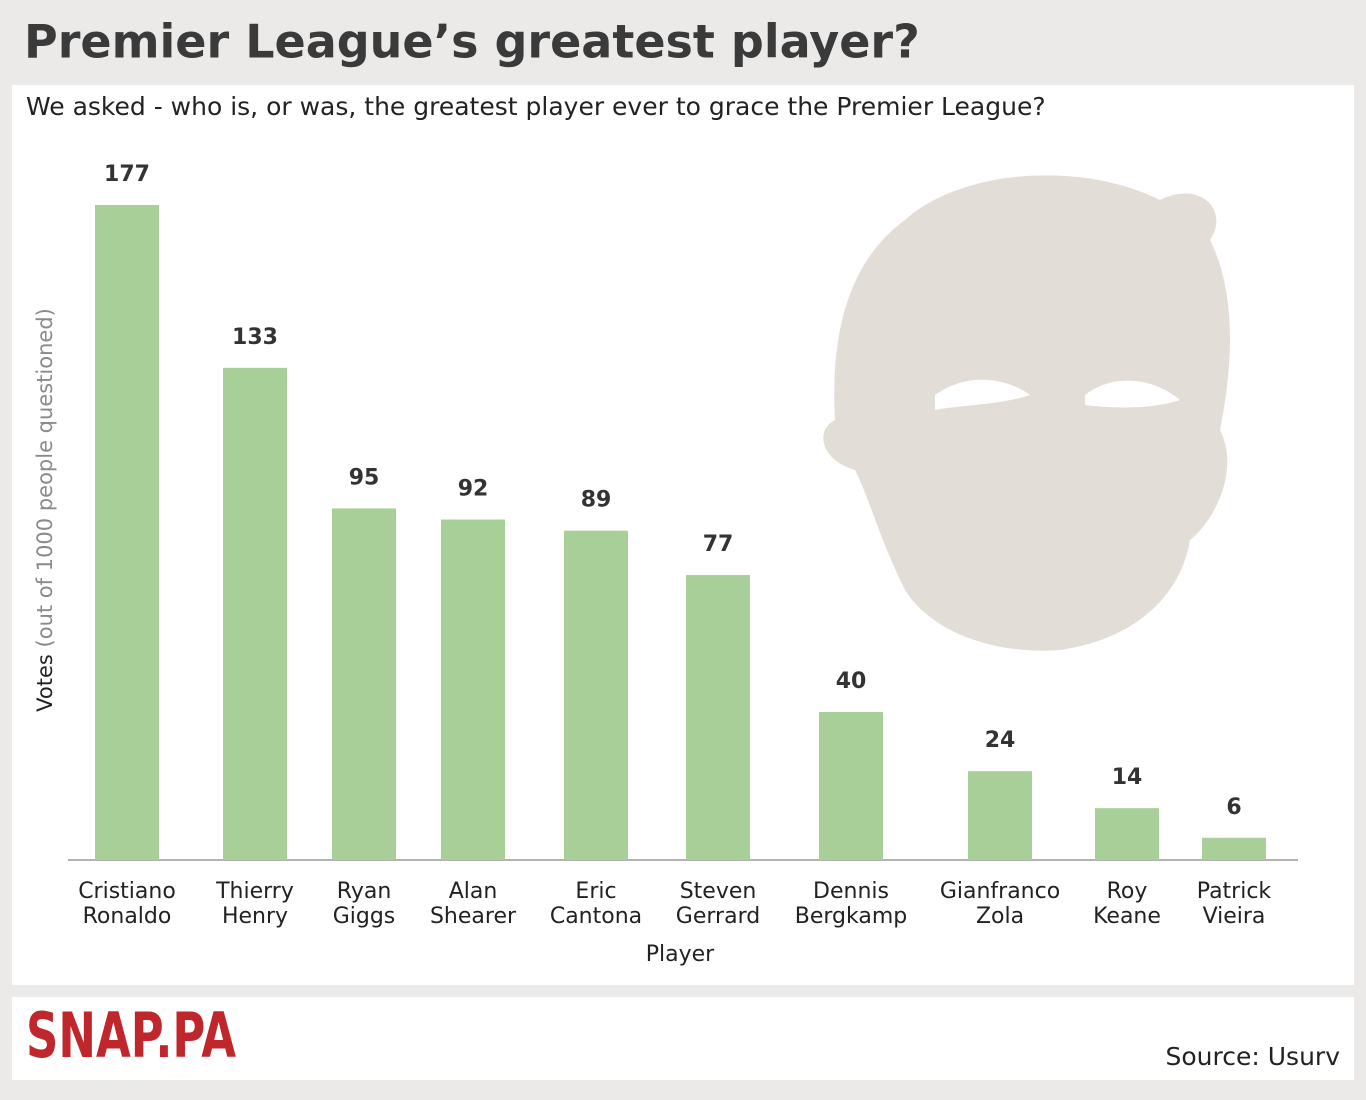 The width and height of the screenshot is (1366, 1100). What do you see at coordinates (851, 904) in the screenshot?
I see `x-tick-label: Dennis Bergkamp` at bounding box center [851, 904].